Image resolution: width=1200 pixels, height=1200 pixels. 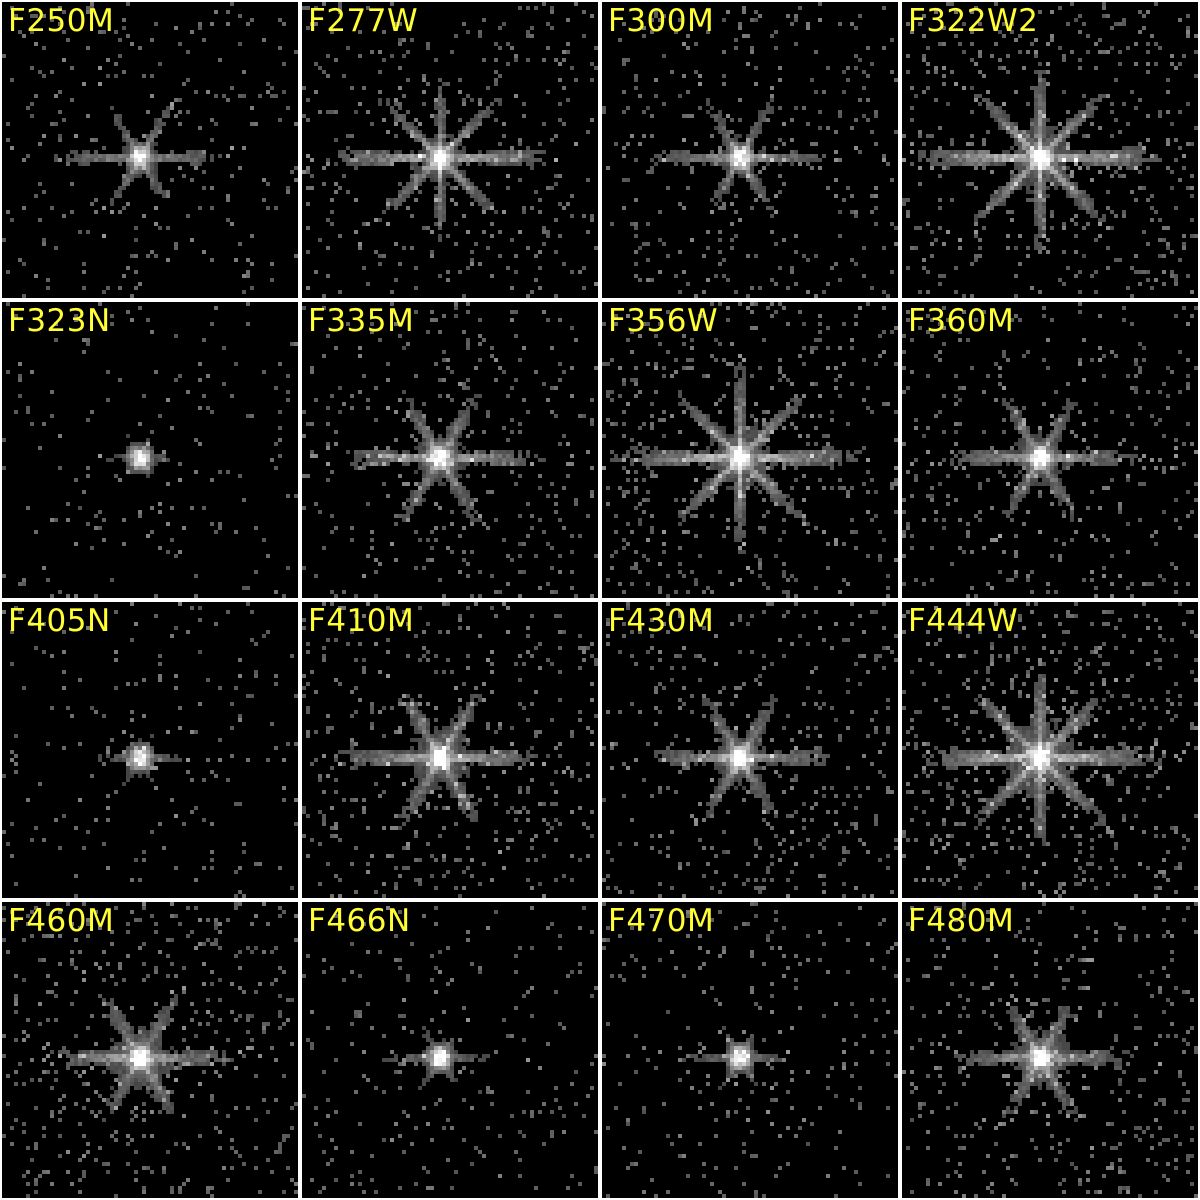 I want to click on psf-panel-f250m: F250M, so click(x=150, y=150).